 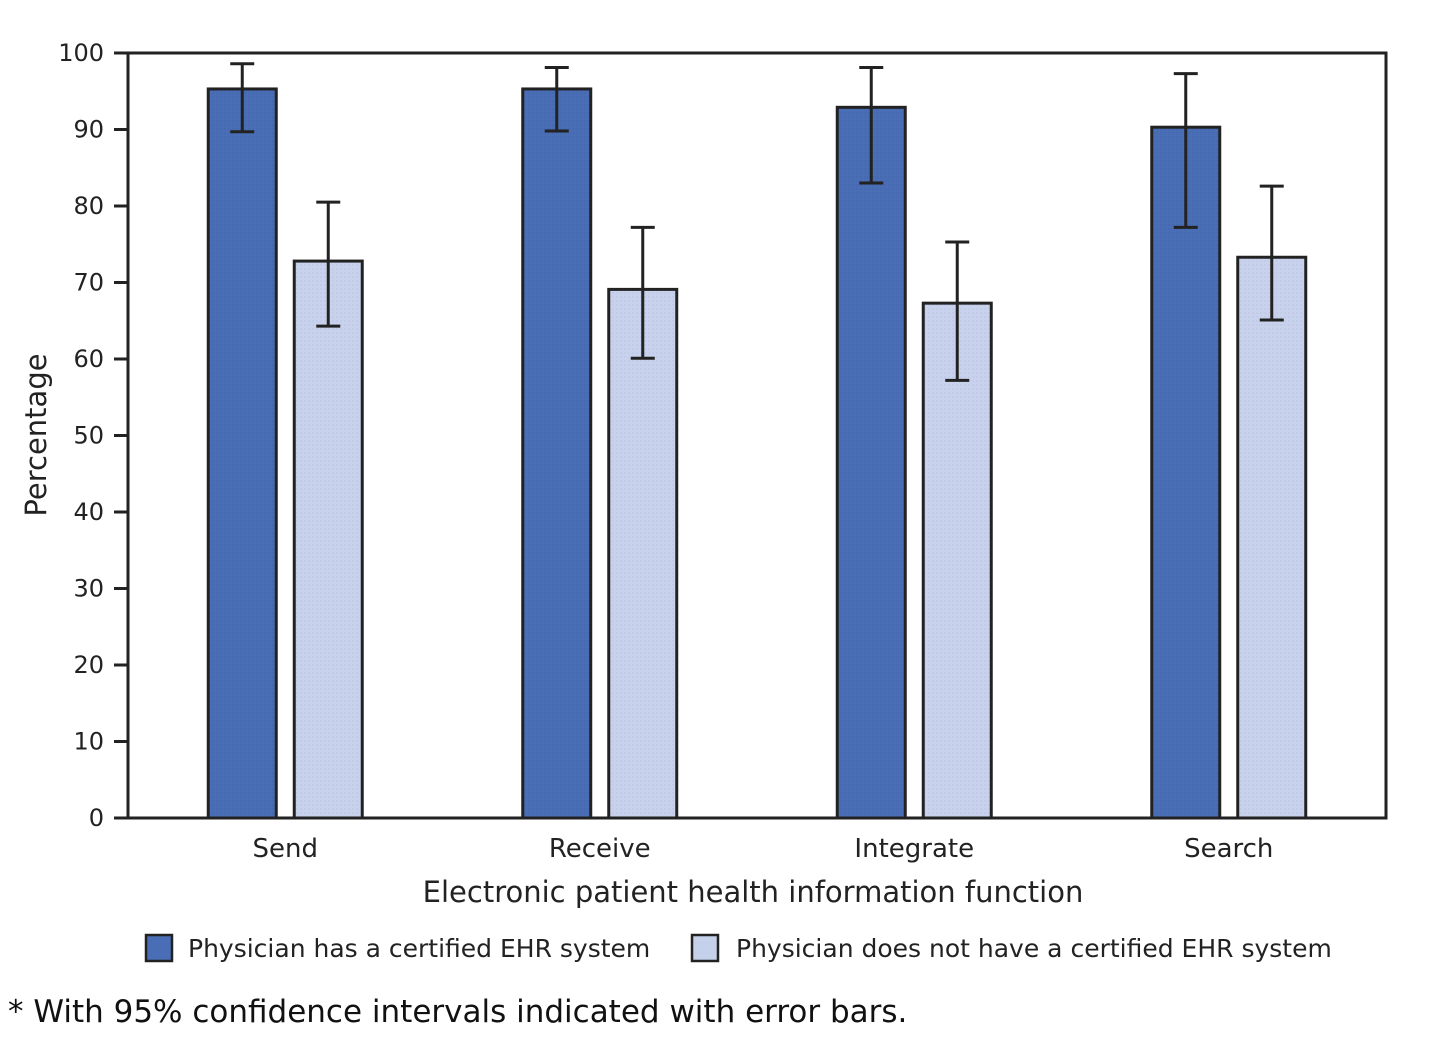 What do you see at coordinates (88, 359) in the screenshot?
I see `y-tick-label: 60` at bounding box center [88, 359].